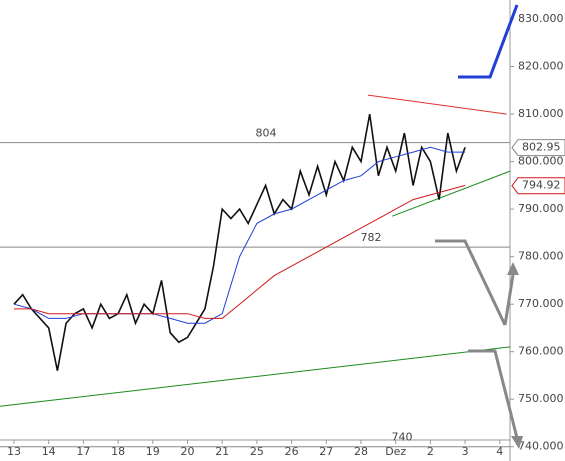 The image size is (565, 461). What do you see at coordinates (14, 451) in the screenshot?
I see `x-tick-label: 13` at bounding box center [14, 451].